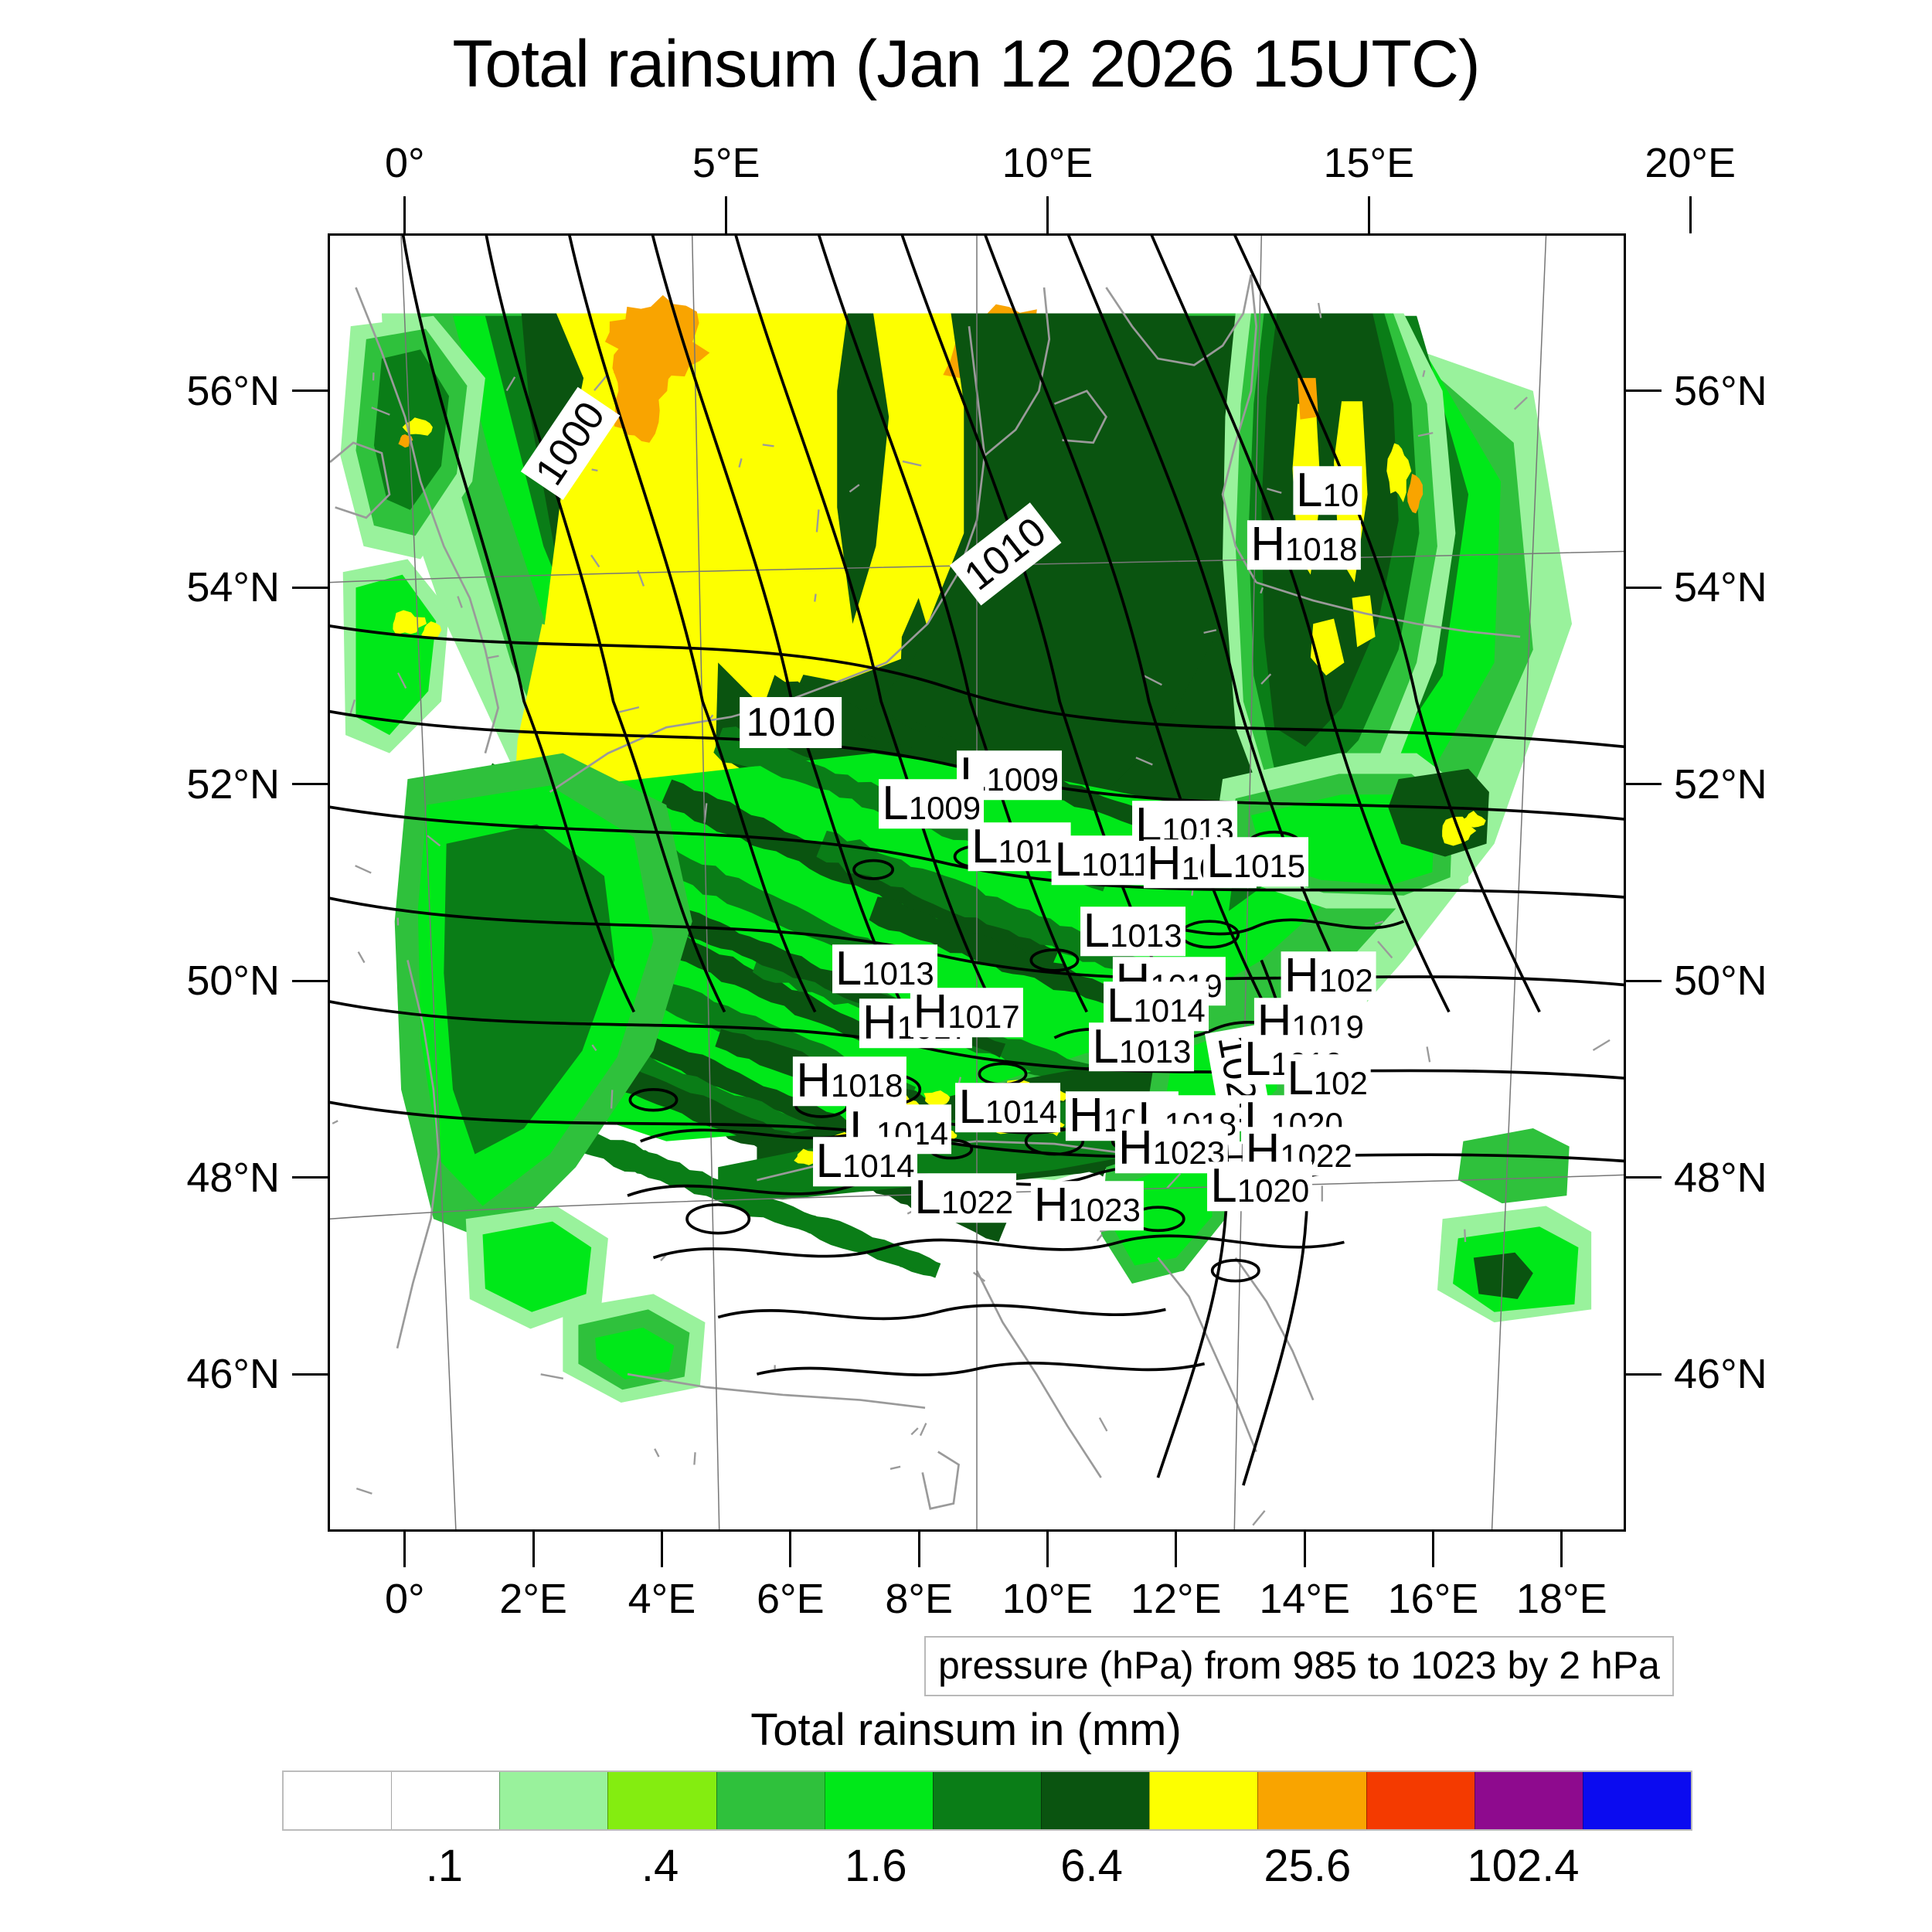 Image resolution: width=1932 pixels, height=1932 pixels. What do you see at coordinates (967, 1012) in the screenshot?
I see `pressure-marker-h-1017: H1017` at bounding box center [967, 1012].